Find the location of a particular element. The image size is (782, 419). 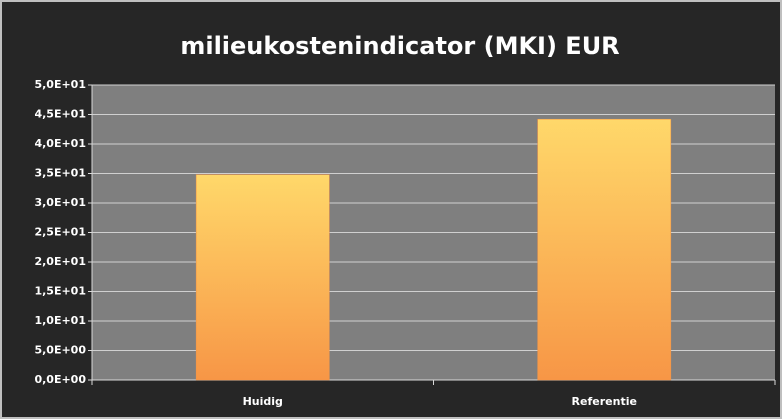

y-tick-label: 2,0E+01 is located at coordinates (60, 261).